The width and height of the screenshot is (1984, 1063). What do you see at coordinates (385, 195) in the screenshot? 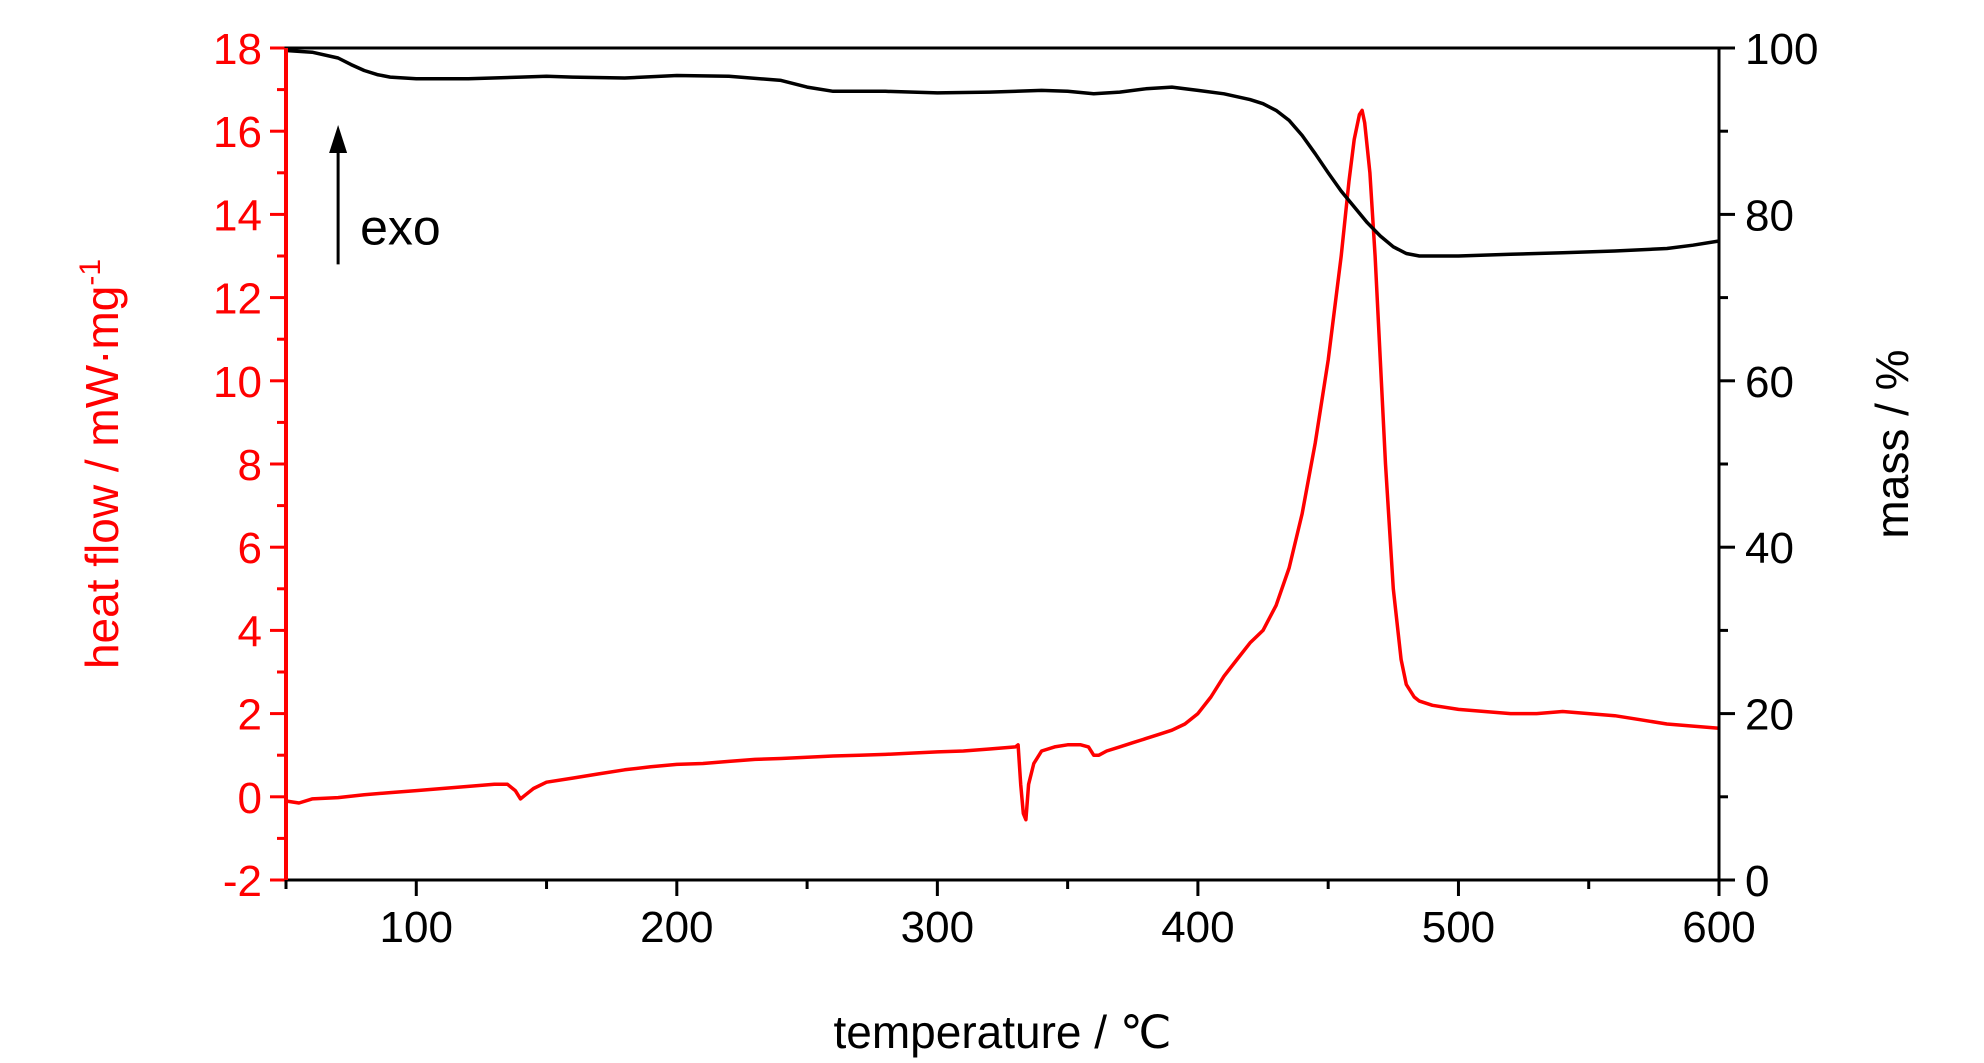
I see `exo-annotation: exo` at bounding box center [385, 195].